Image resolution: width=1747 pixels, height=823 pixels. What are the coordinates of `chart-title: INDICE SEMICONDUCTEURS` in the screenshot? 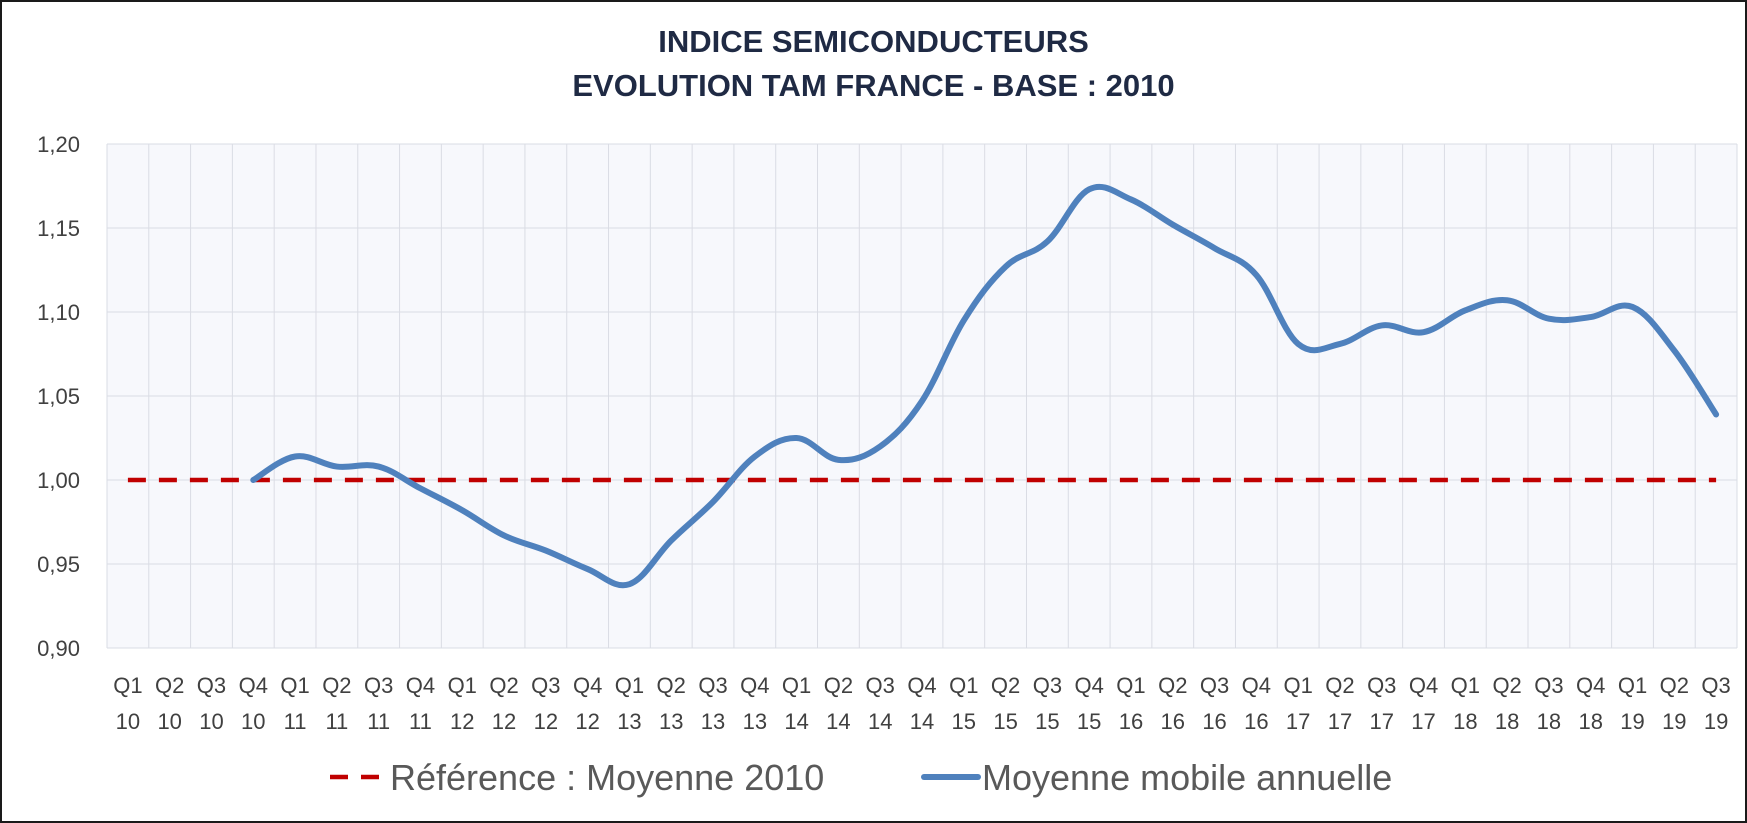 It's located at (873, 41).